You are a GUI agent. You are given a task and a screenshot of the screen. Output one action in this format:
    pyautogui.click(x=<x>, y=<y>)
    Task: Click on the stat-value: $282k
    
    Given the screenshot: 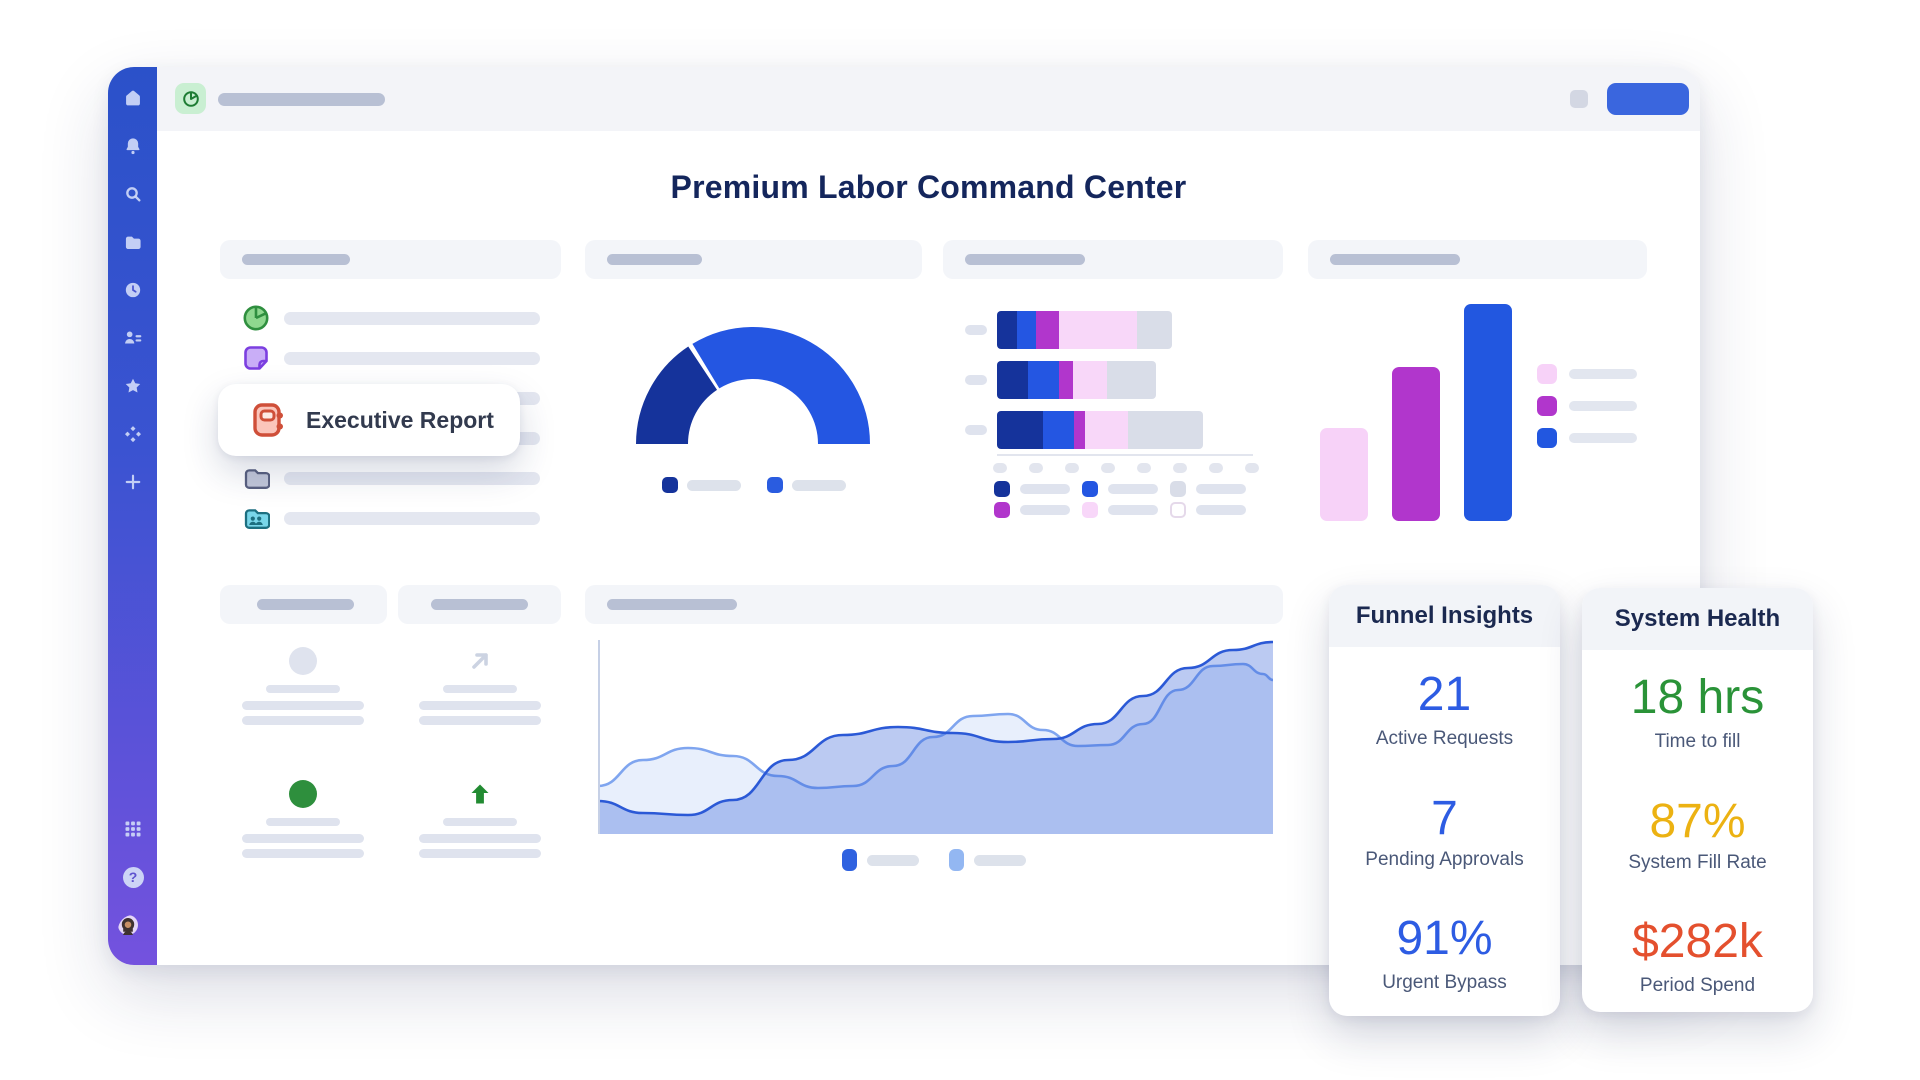 What is the action you would take?
    pyautogui.click(x=1697, y=941)
    